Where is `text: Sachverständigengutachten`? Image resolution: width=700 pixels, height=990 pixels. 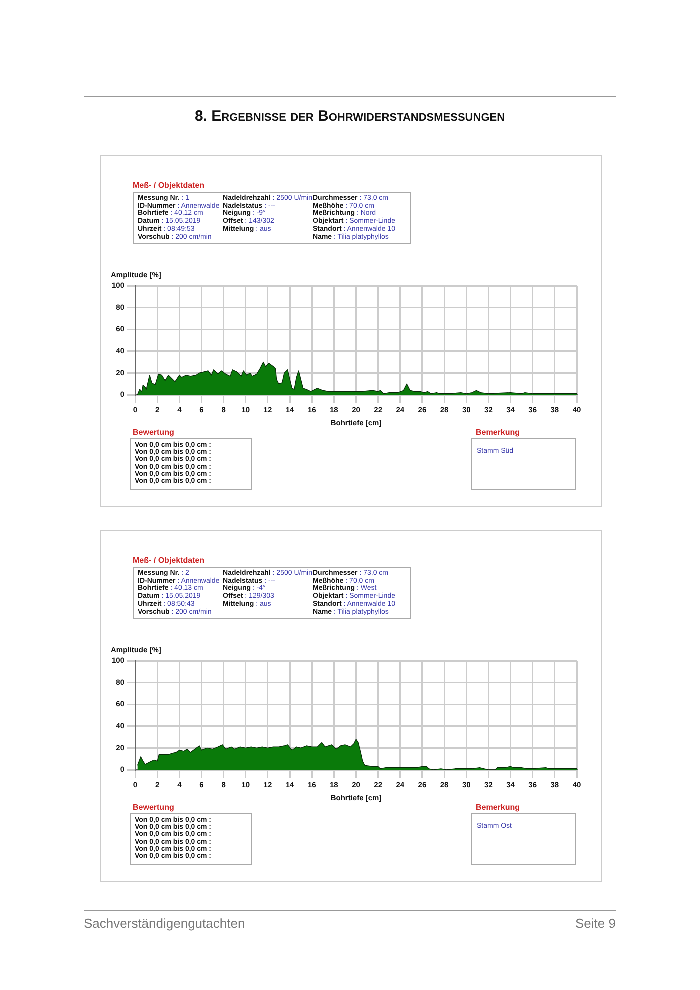 text: Sachverständigengutachten is located at coordinates (165, 923).